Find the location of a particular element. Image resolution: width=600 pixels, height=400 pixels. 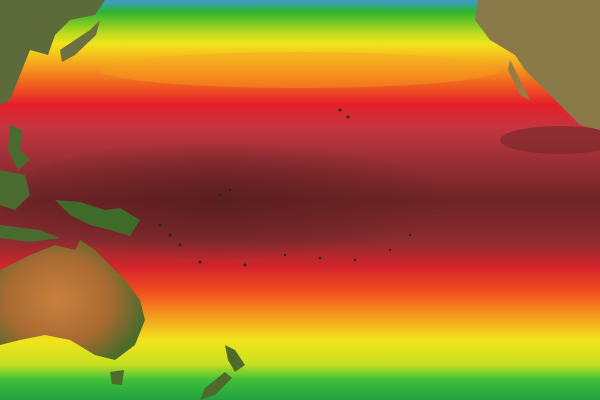

asia-landmass is located at coordinates (52, 52).